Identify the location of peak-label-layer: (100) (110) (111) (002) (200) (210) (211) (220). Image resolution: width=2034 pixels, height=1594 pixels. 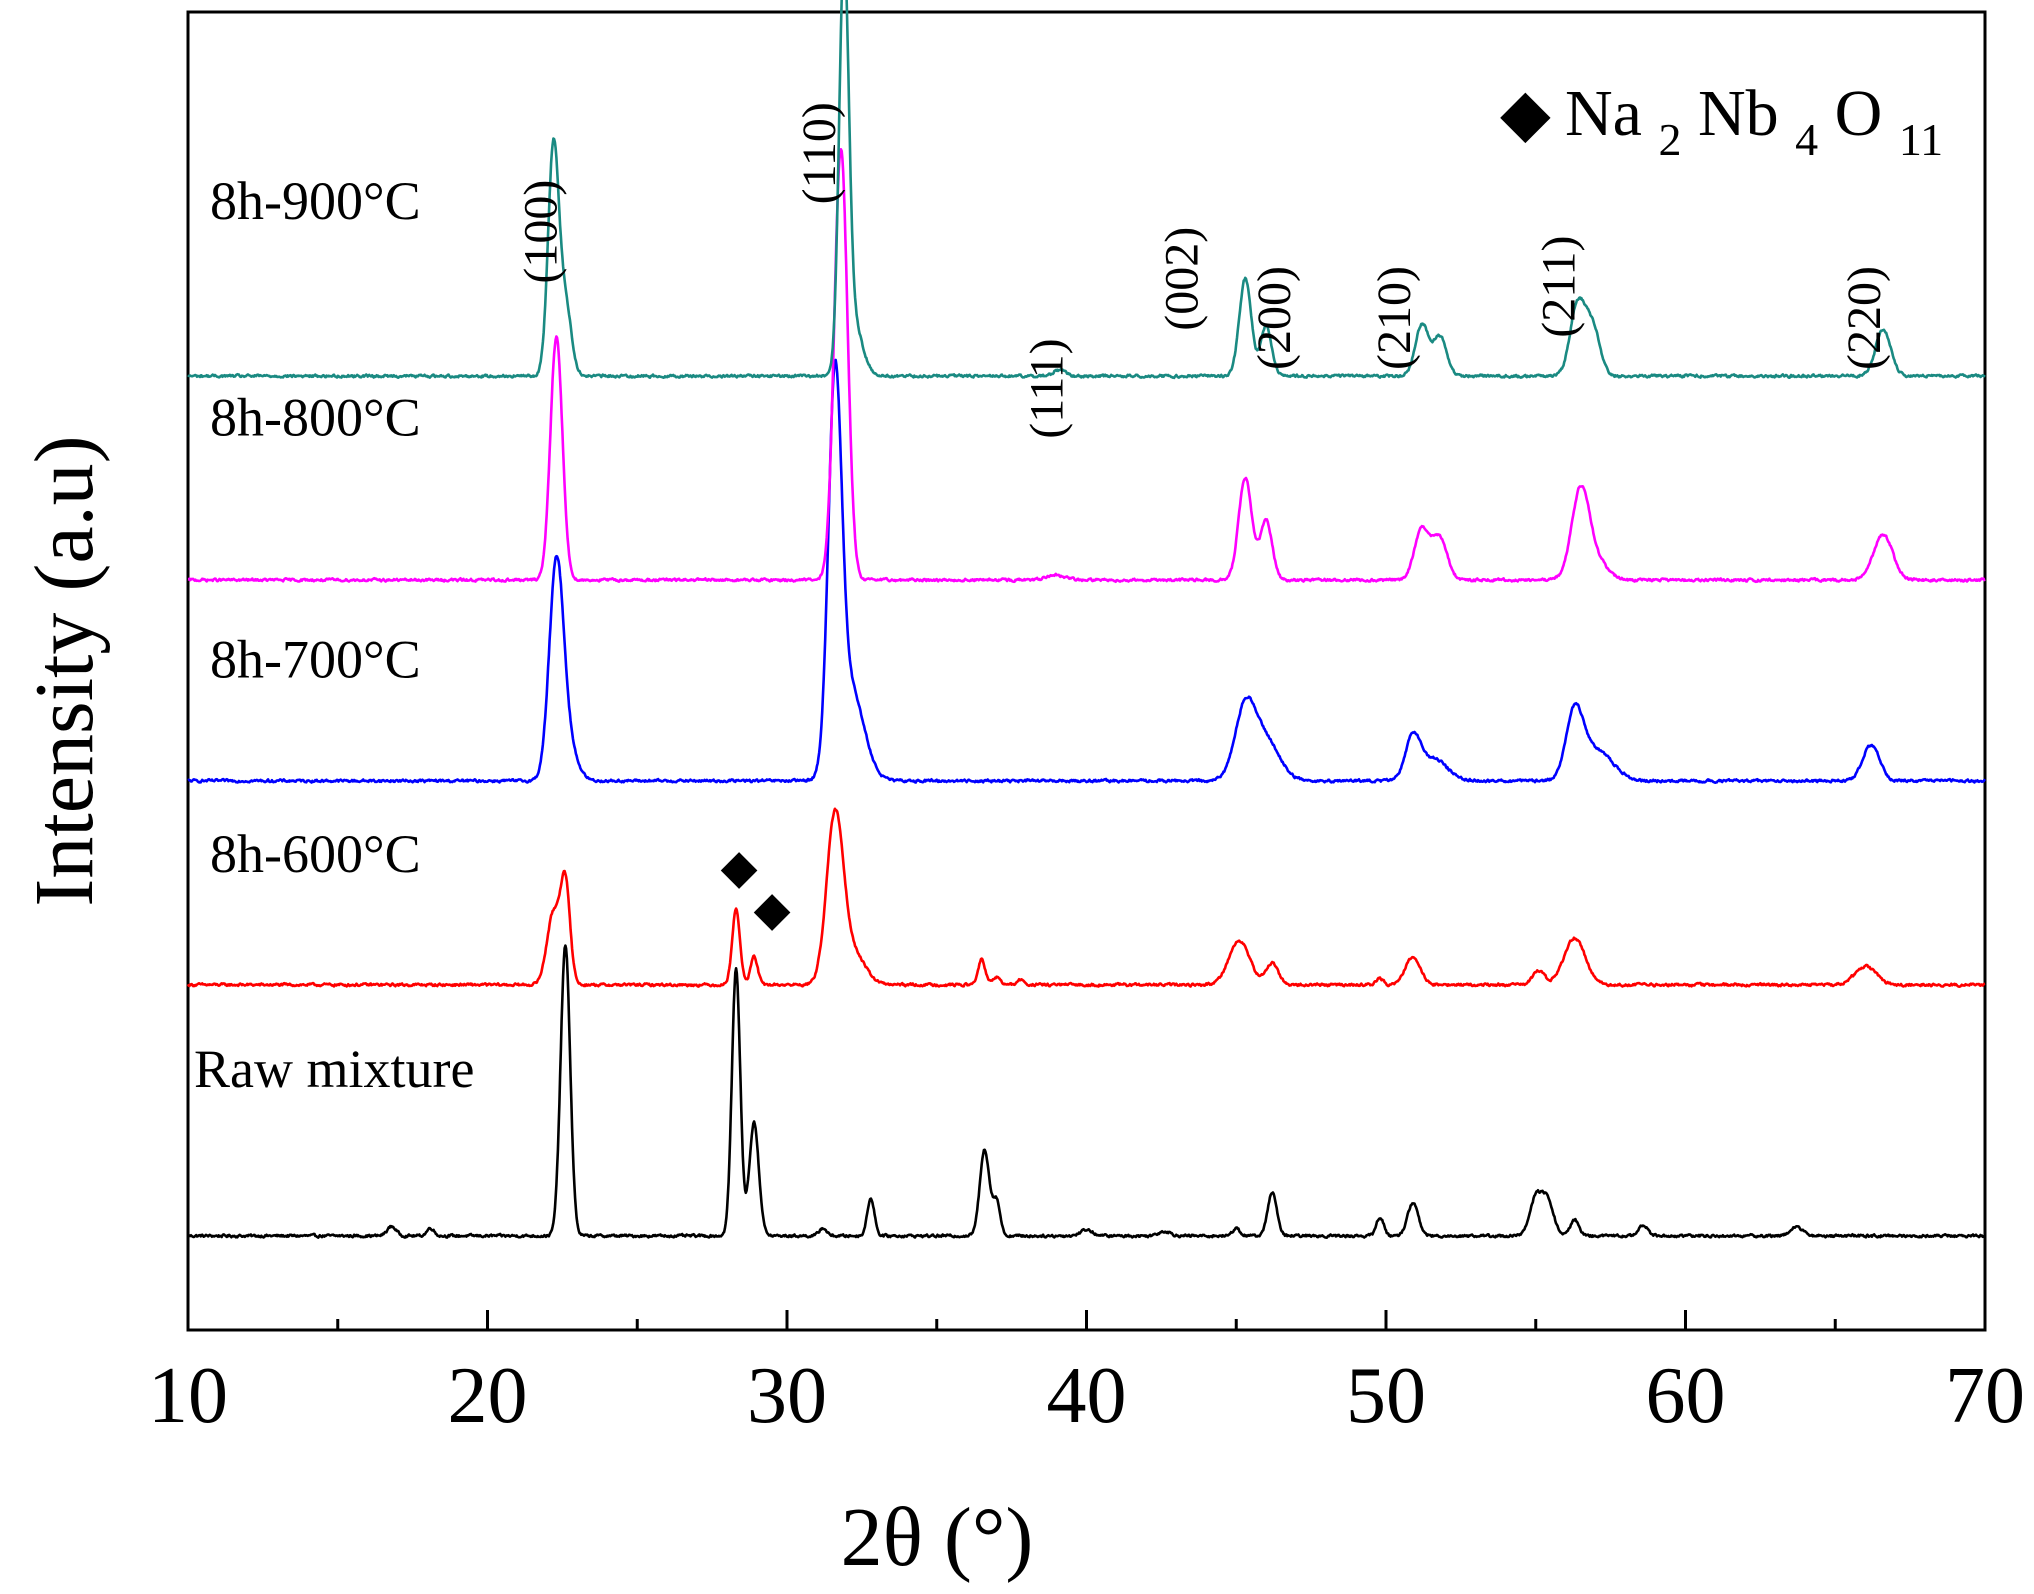
(1202, 270).